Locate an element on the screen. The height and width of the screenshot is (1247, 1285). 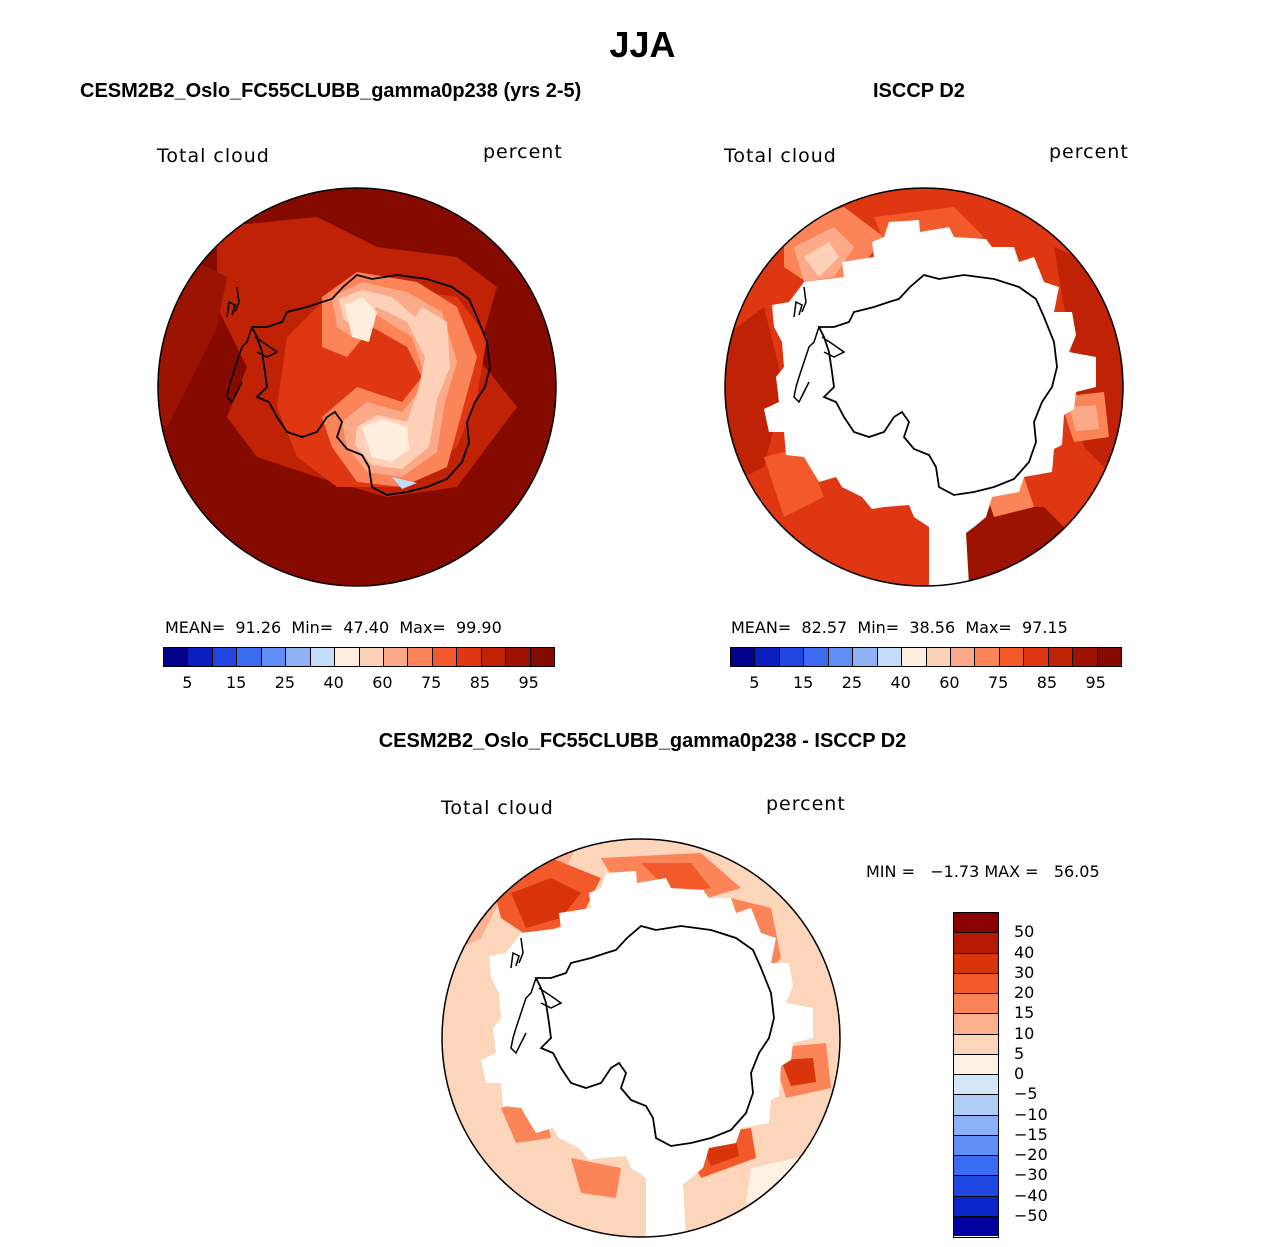
diff-colorbar-tick-label: 50 is located at coordinates (1024, 932).